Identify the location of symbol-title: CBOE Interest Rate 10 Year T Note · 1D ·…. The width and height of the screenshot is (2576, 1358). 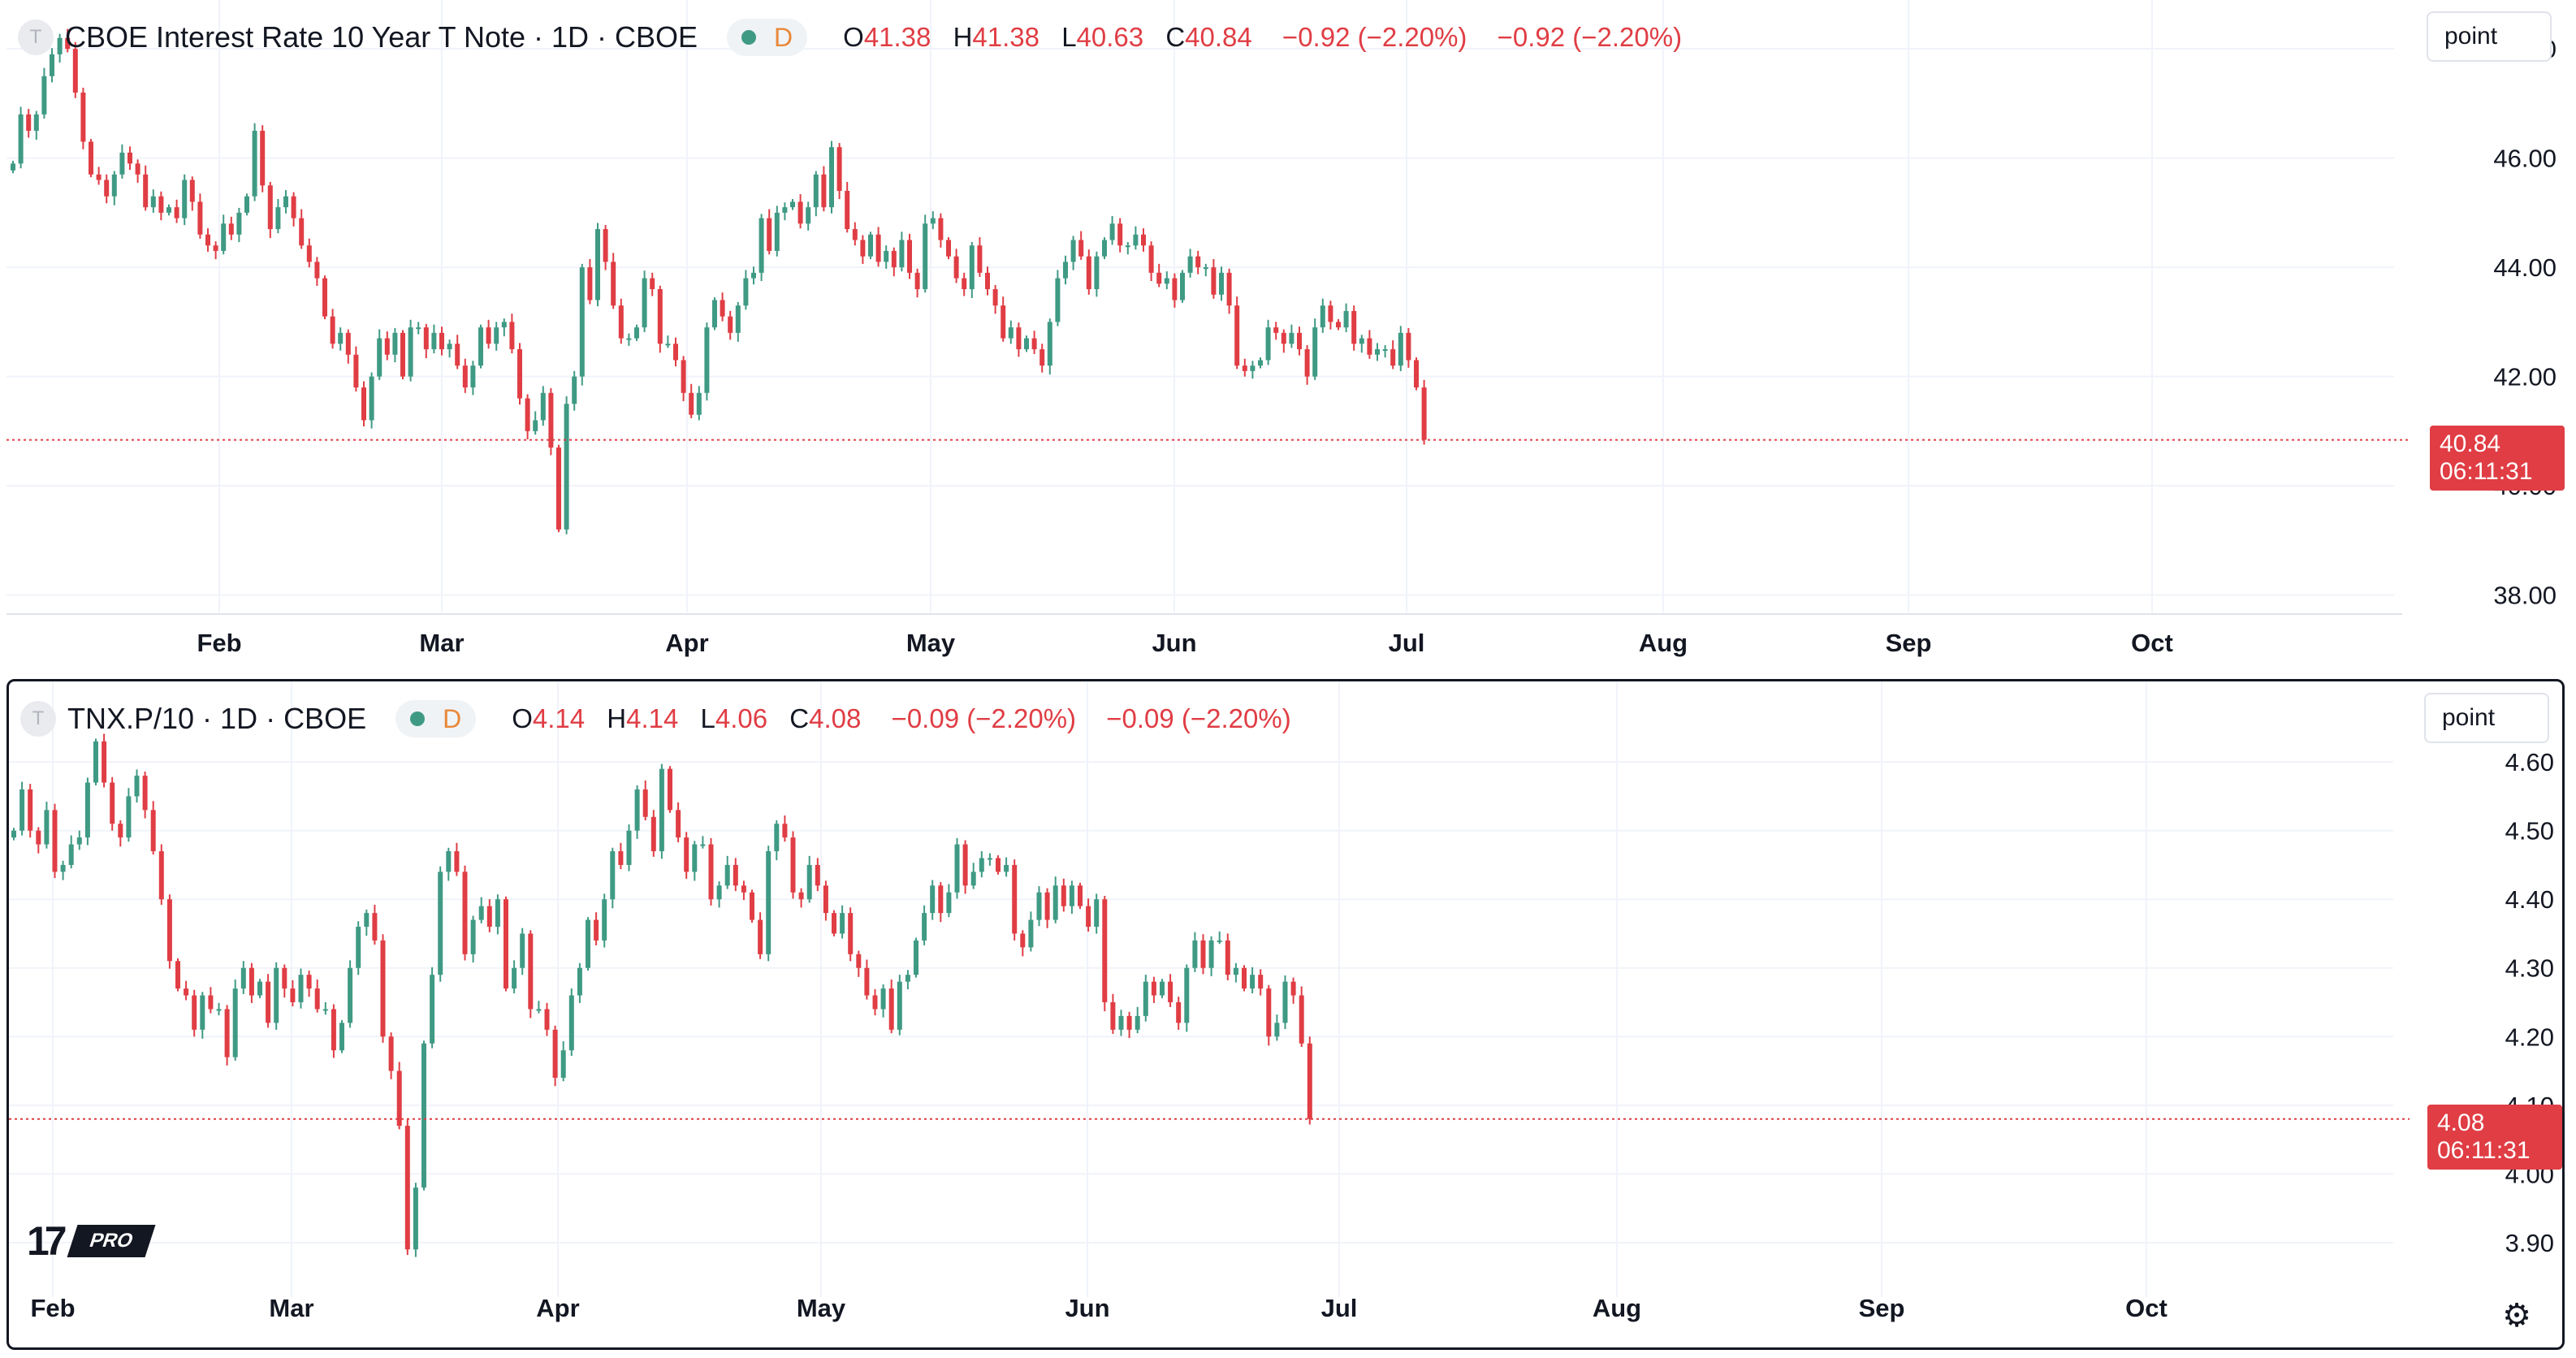
(382, 37).